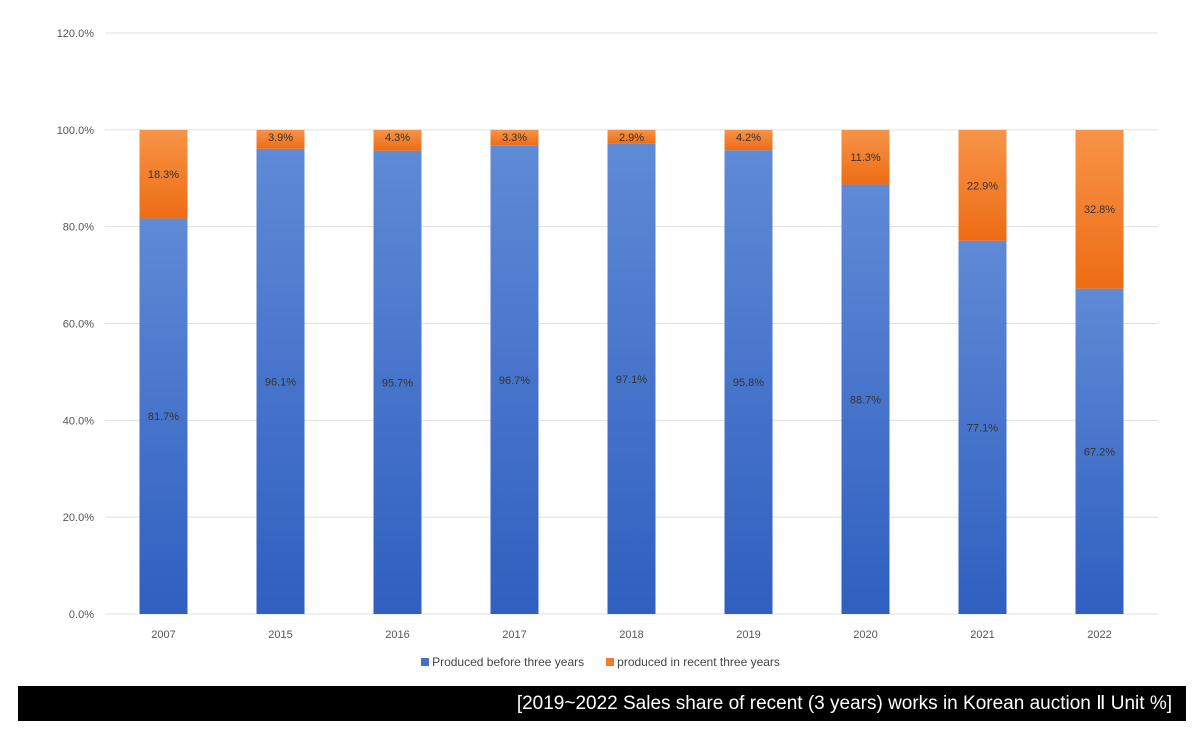 The height and width of the screenshot is (743, 1201). What do you see at coordinates (631, 635) in the screenshot?
I see `x-tick-label: 2018` at bounding box center [631, 635].